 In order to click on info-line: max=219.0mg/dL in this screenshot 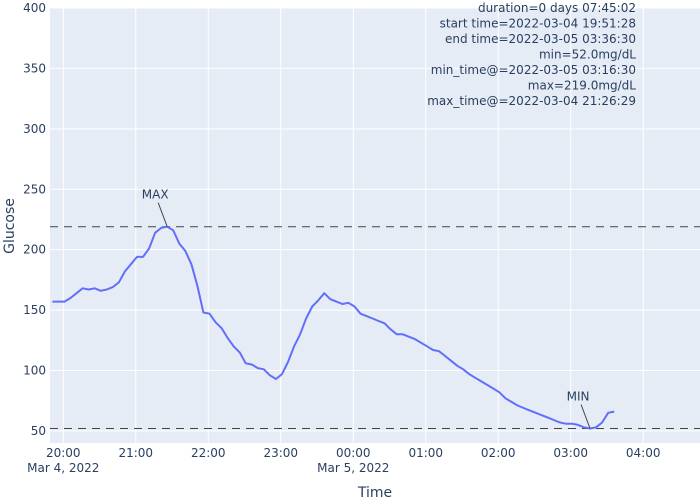, I will do `click(582, 86)`.